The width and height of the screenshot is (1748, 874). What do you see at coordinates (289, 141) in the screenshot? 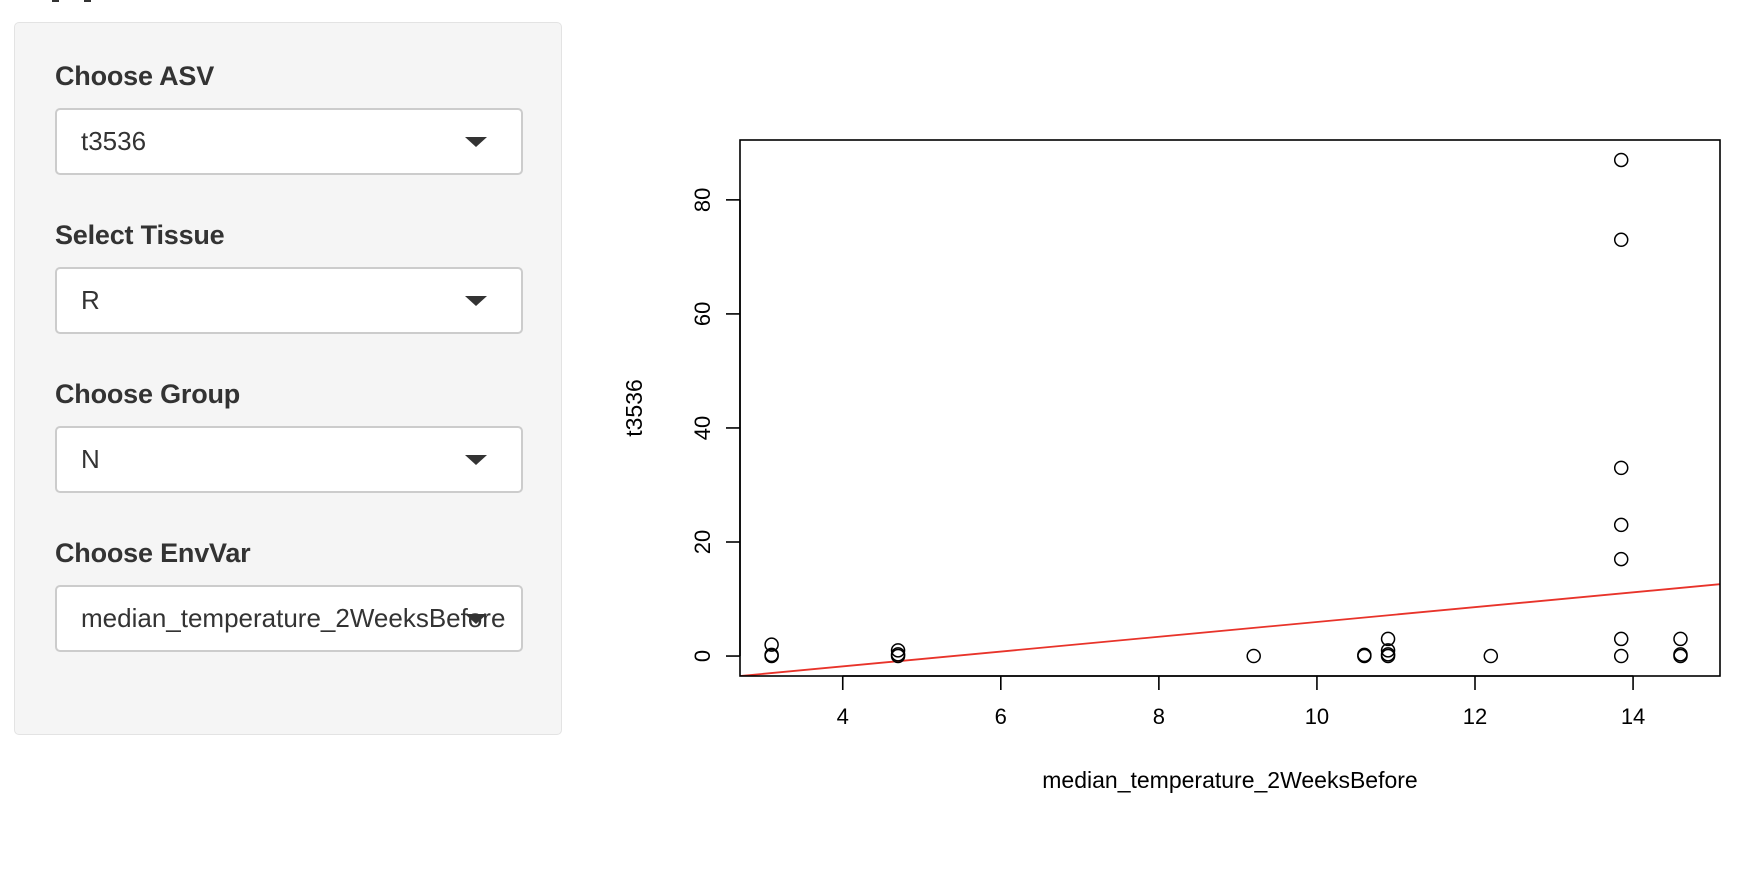
I see `asv-select: t3536` at bounding box center [289, 141].